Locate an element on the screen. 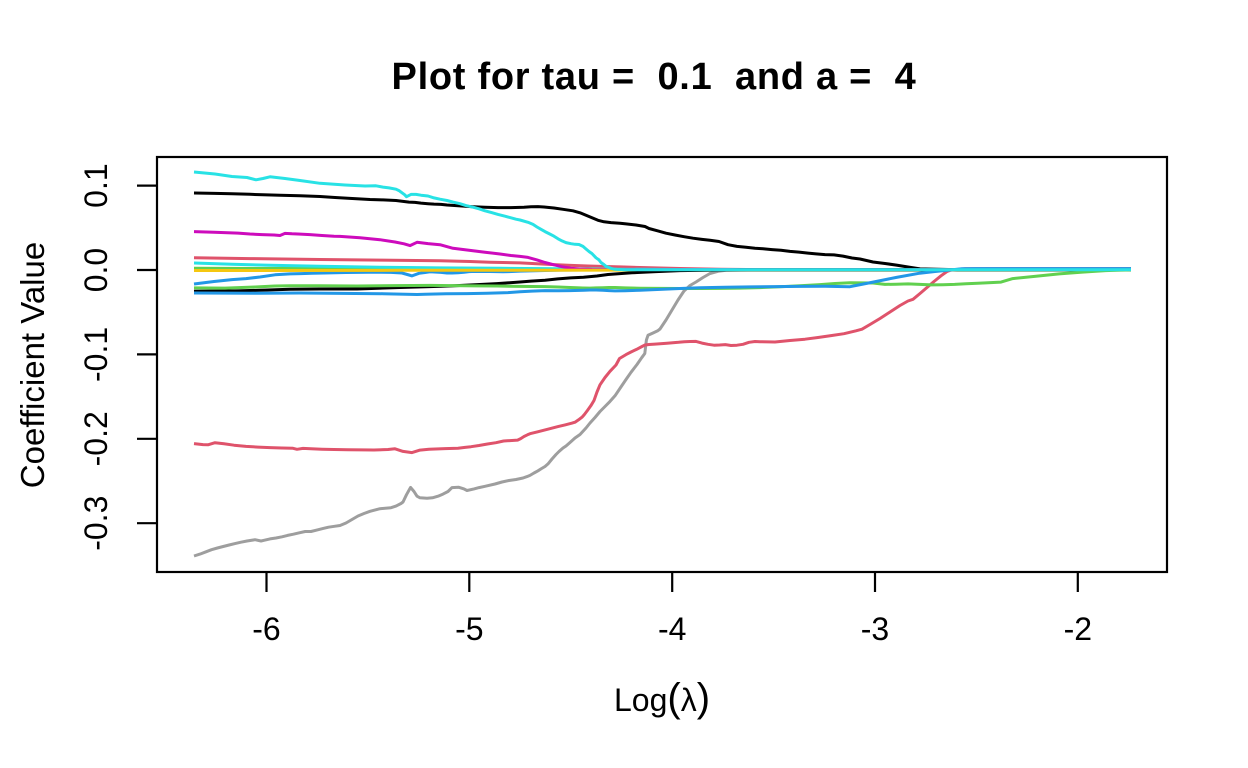 Image resolution: width=1248 pixels, height=768 pixels. svg-text: 0.1 is located at coordinates (96, 185).